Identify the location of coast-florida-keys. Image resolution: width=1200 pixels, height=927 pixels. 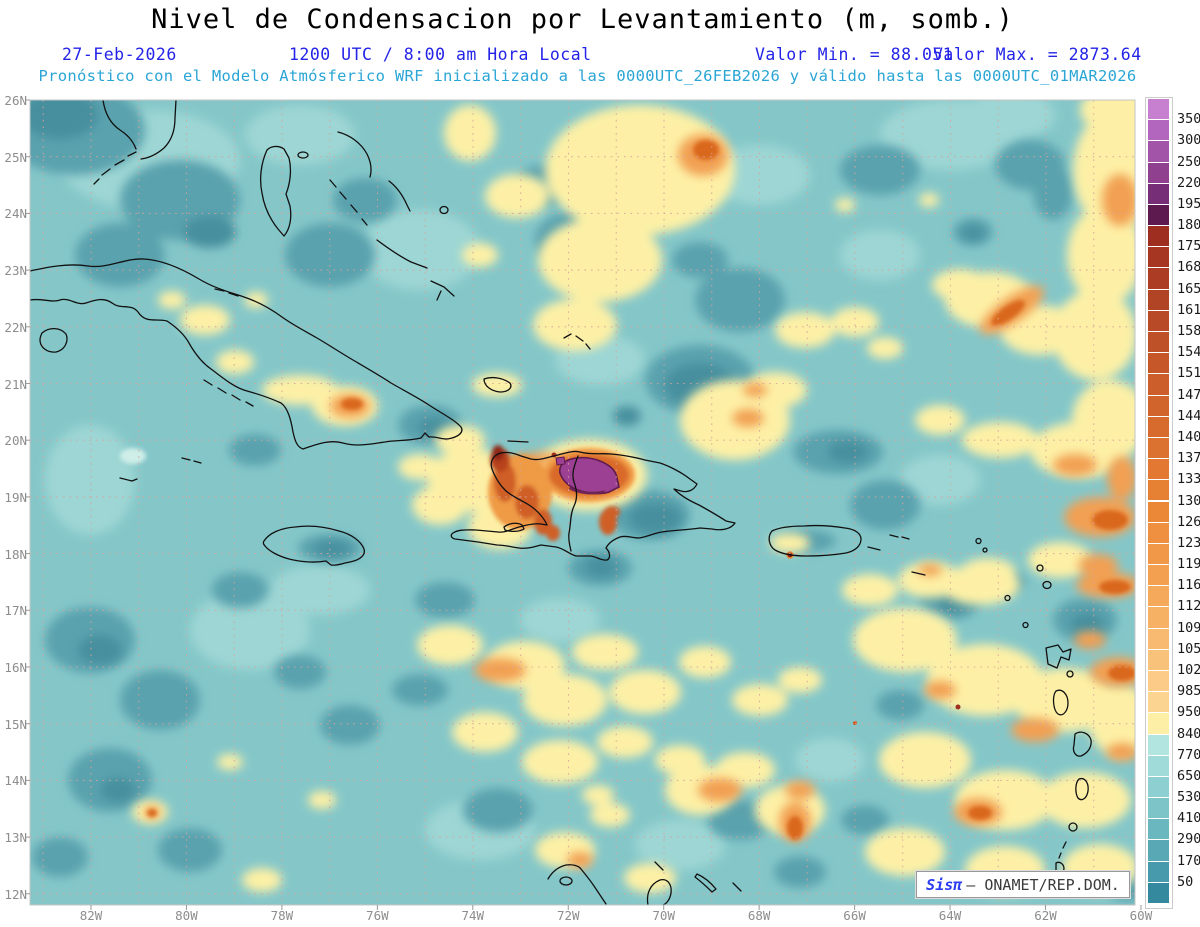
(115, 168).